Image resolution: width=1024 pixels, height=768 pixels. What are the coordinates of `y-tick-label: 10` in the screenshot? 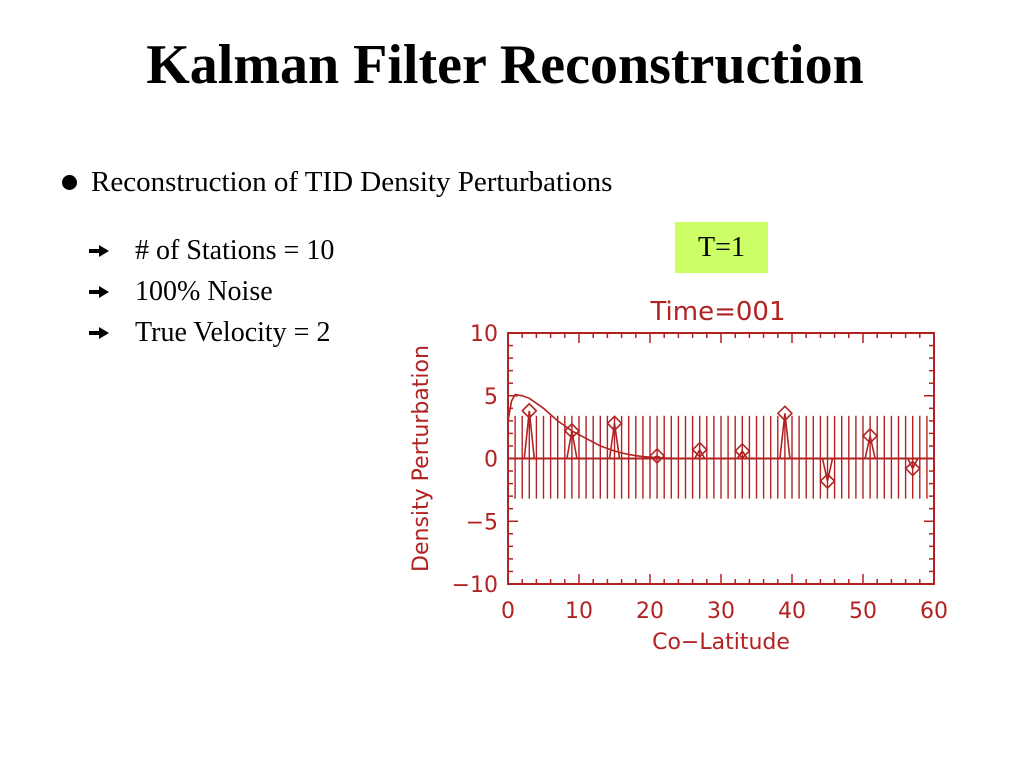 It's located at (484, 334).